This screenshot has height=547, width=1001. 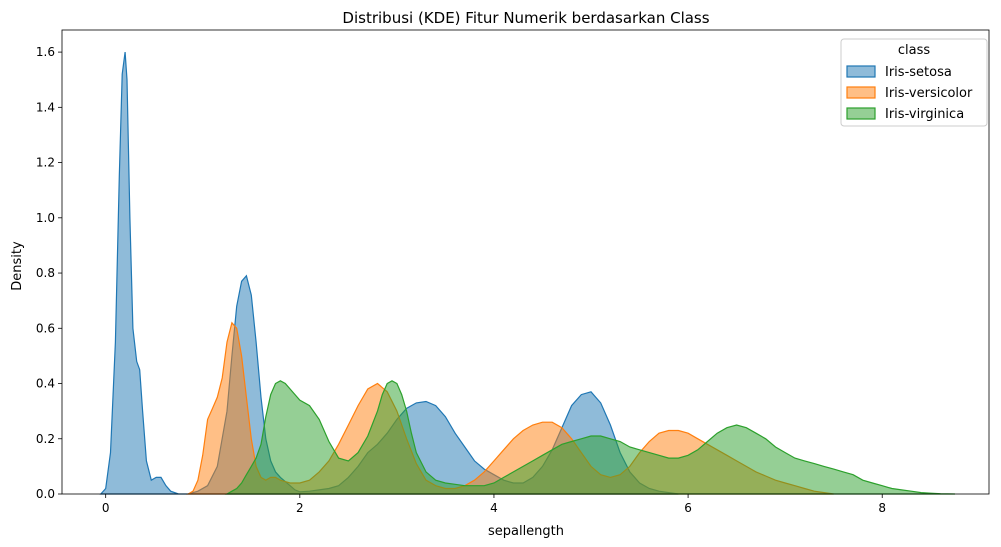 What do you see at coordinates (882, 508) in the screenshot?
I see `x-tick-label: 8` at bounding box center [882, 508].